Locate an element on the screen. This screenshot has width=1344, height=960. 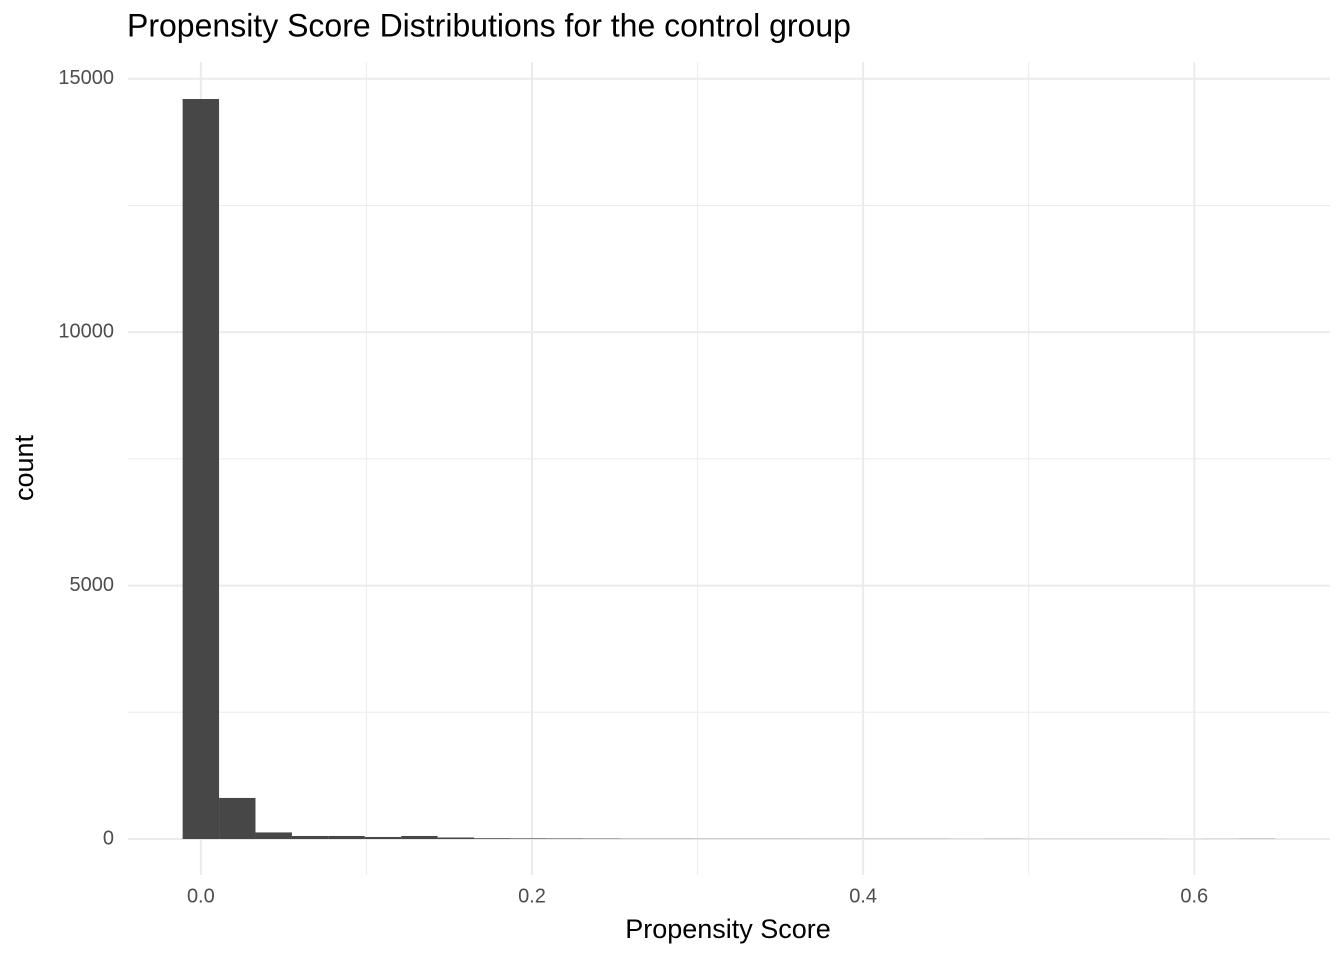
x-axis-title: Propensity Score is located at coordinates (728, 929).